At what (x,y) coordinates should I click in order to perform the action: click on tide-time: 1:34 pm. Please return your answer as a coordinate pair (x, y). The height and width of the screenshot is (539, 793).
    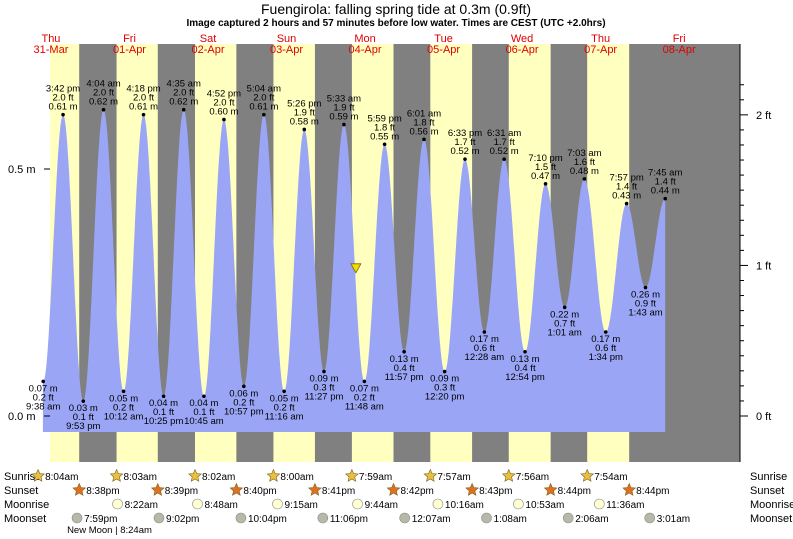
    Looking at the image, I should click on (606, 357).